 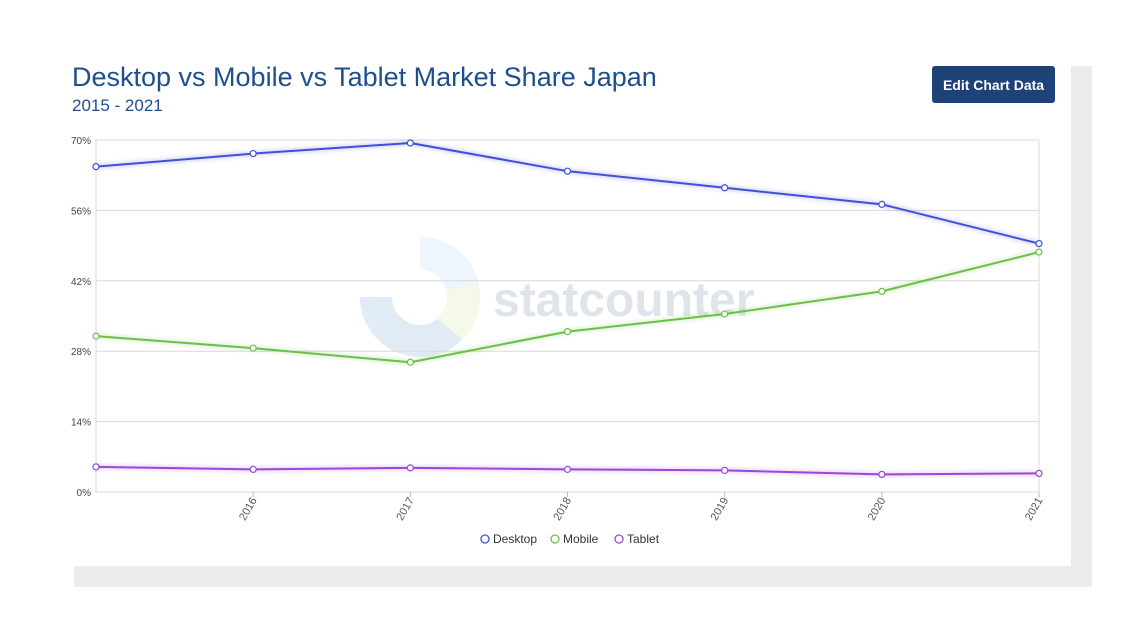 I want to click on y-tick-label: 28%, so click(x=81, y=352).